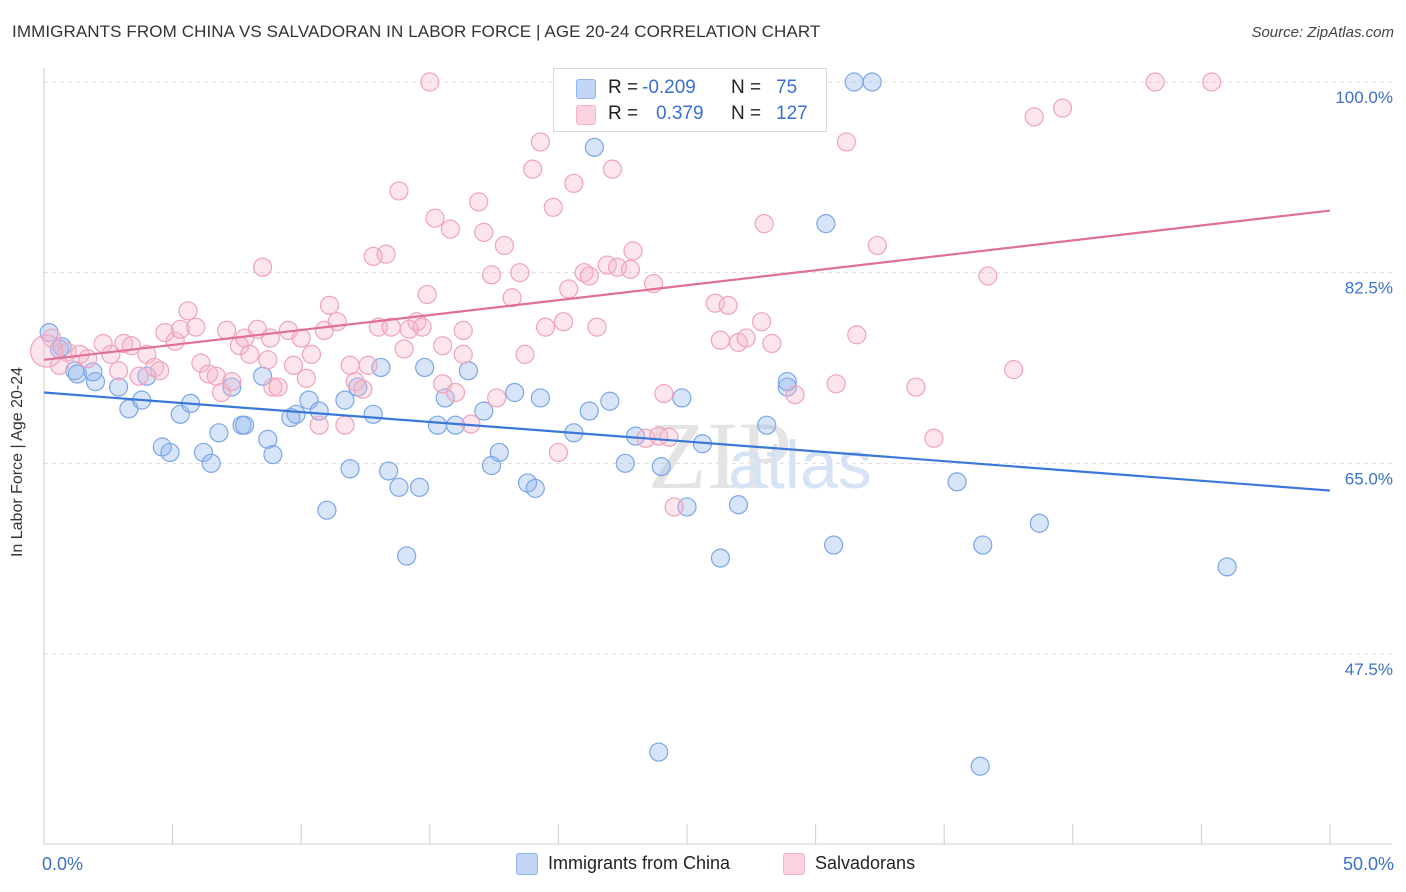 The height and width of the screenshot is (892, 1406). What do you see at coordinates (1369, 288) in the screenshot?
I see `y-tick-label: 82.5%` at bounding box center [1369, 288].